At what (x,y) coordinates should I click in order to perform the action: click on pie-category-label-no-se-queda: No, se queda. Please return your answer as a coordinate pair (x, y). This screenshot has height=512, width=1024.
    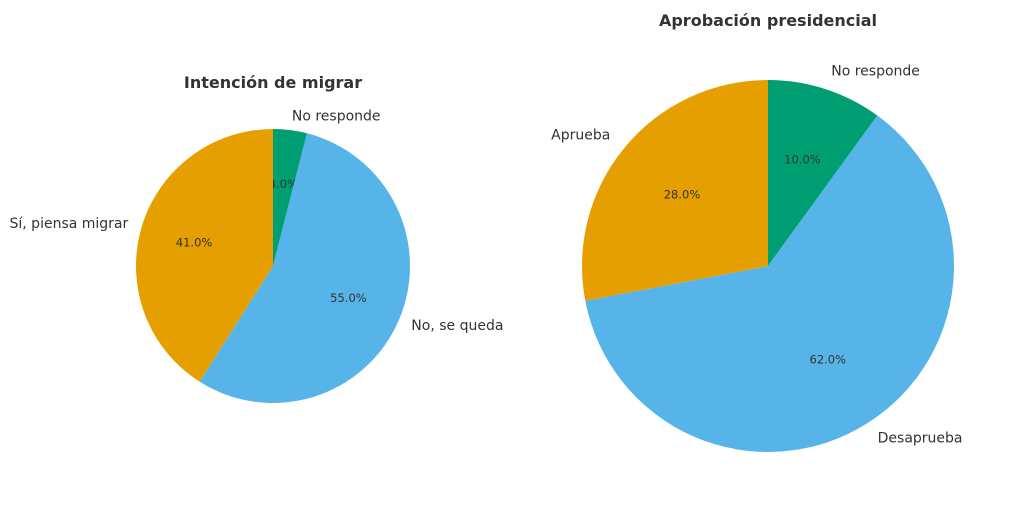
    Looking at the image, I should click on (457, 326).